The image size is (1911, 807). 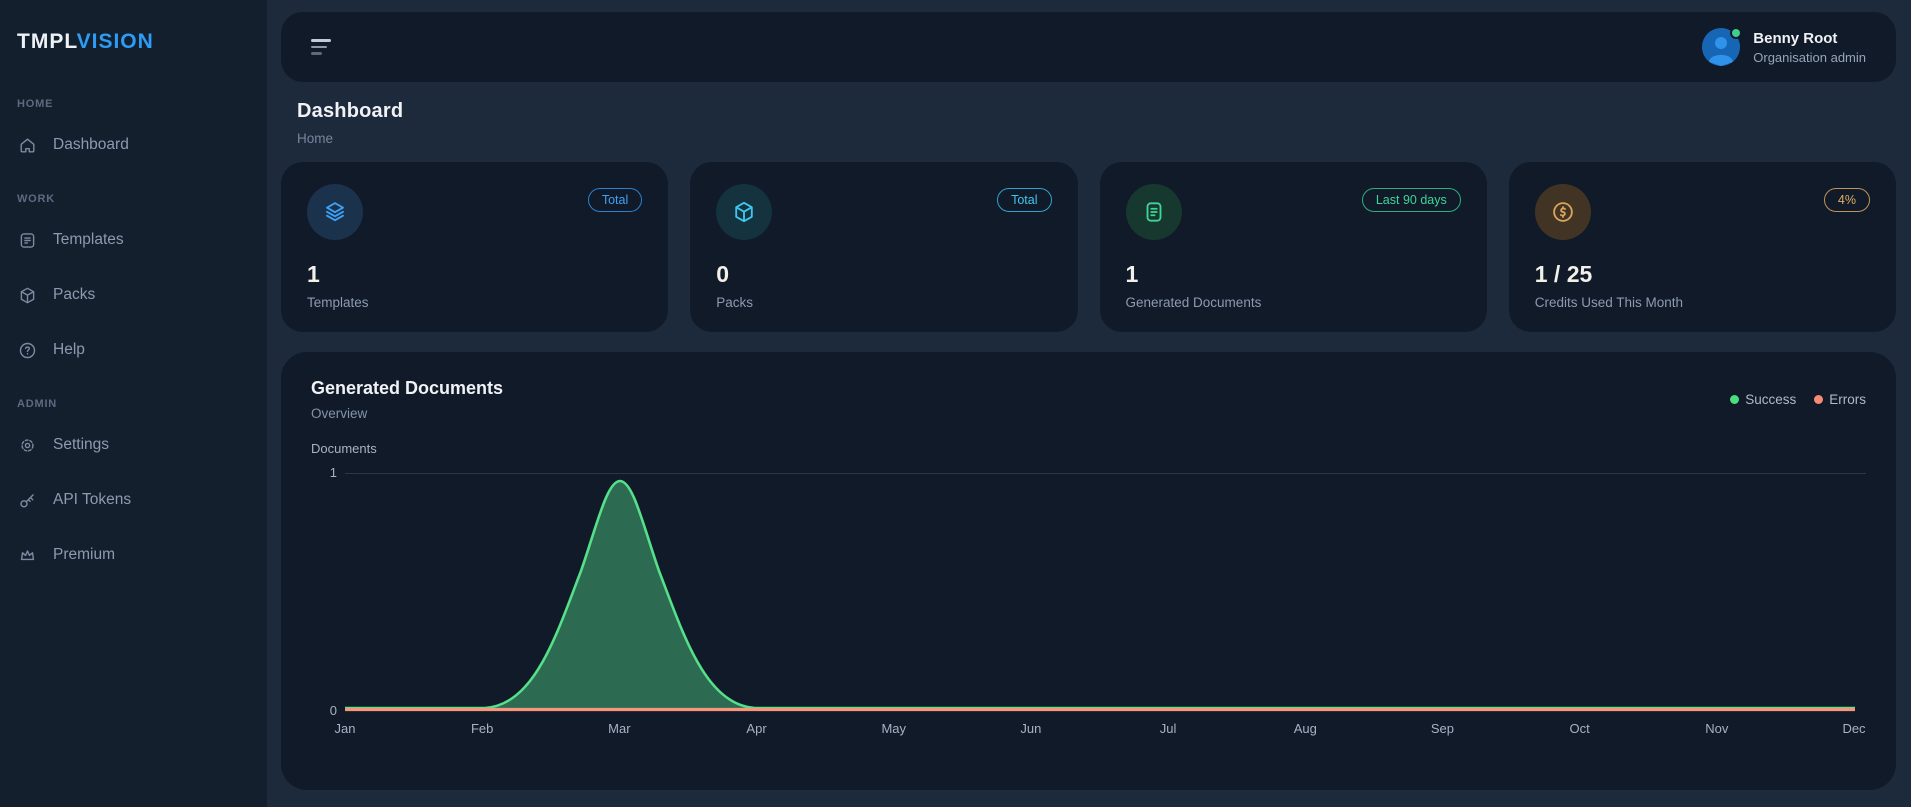 I want to click on sidebar-item-settings: Settings, so click(x=133, y=445).